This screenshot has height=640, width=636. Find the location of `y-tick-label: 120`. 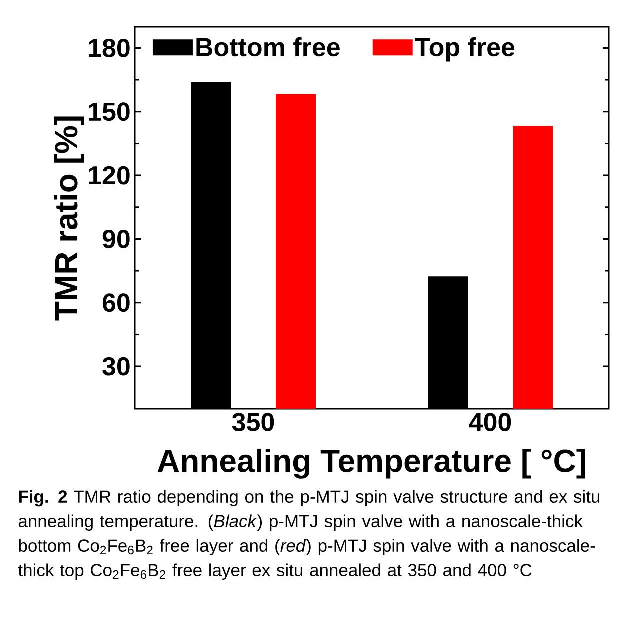

y-tick-label: 120 is located at coordinates (109, 175).